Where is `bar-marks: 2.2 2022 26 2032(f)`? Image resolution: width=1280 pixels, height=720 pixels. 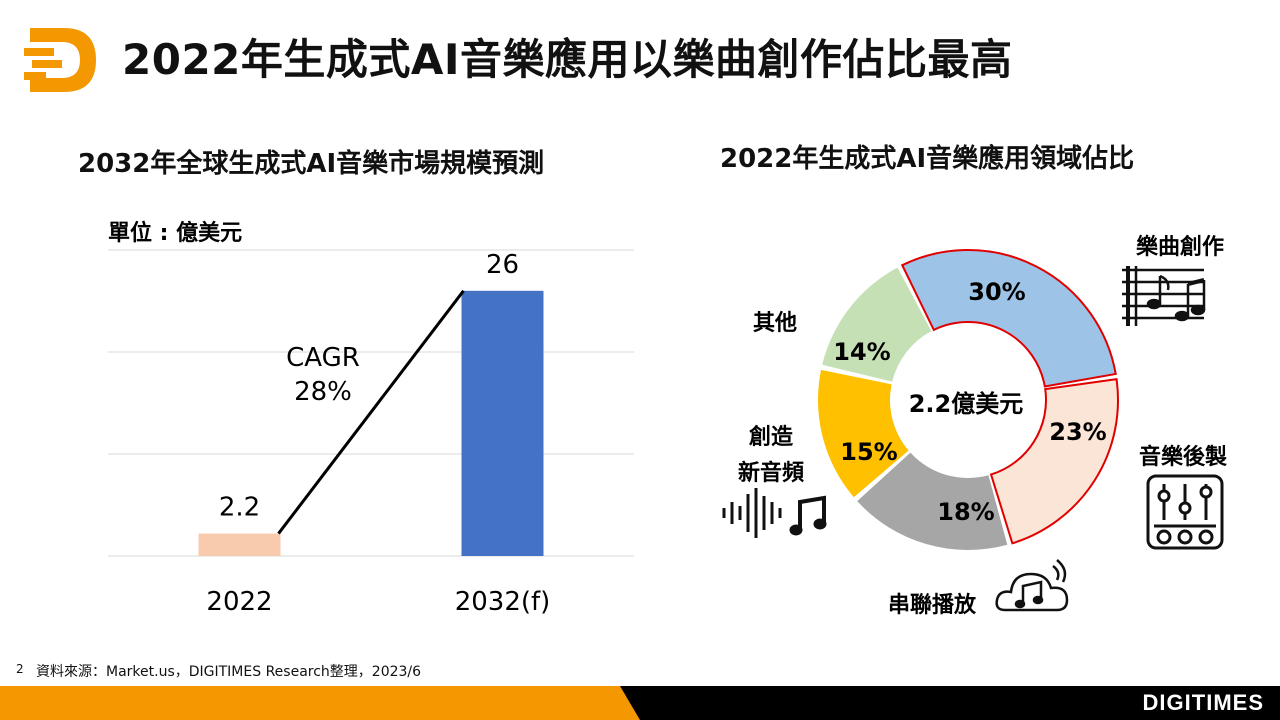
bar-marks: 2.2 2022 26 2032(f) is located at coordinates (374, 433).